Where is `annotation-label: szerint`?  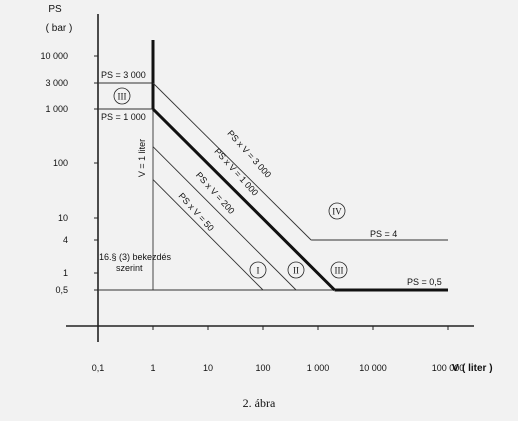 annotation-label: szerint is located at coordinates (129, 268).